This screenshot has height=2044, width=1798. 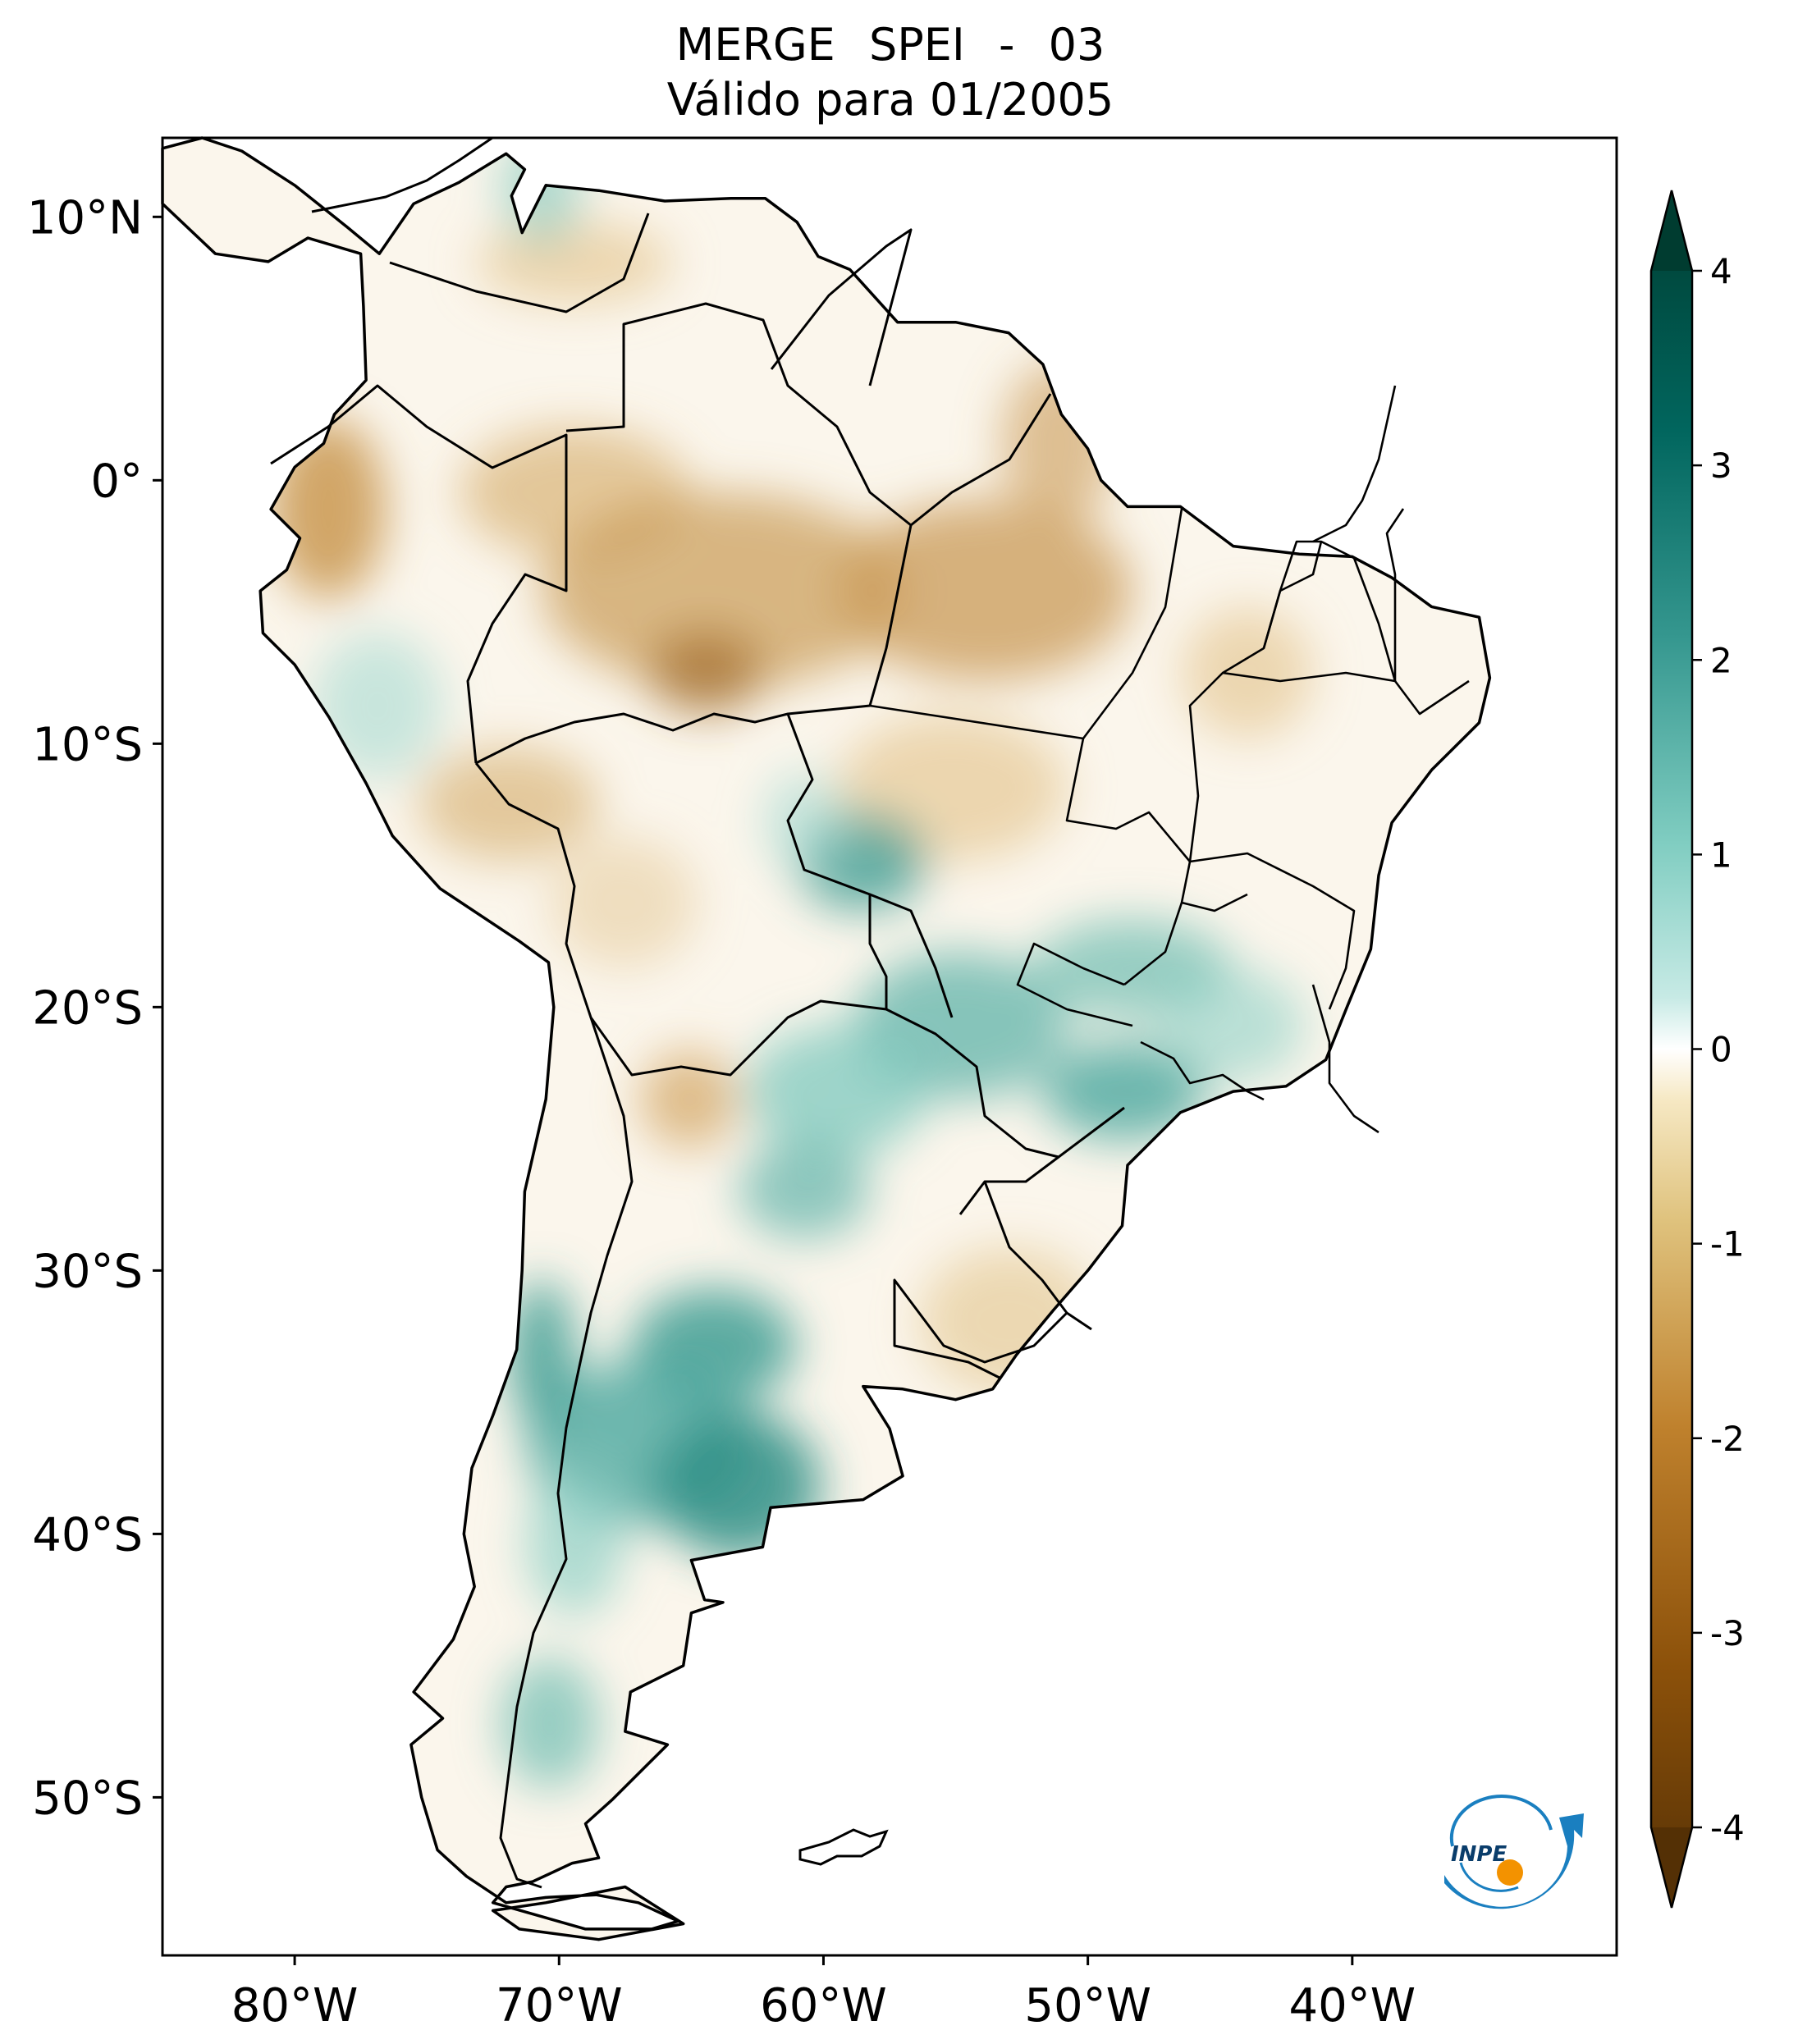 I want to click on lon-tick-label: 60°W, so click(x=823, y=2006).